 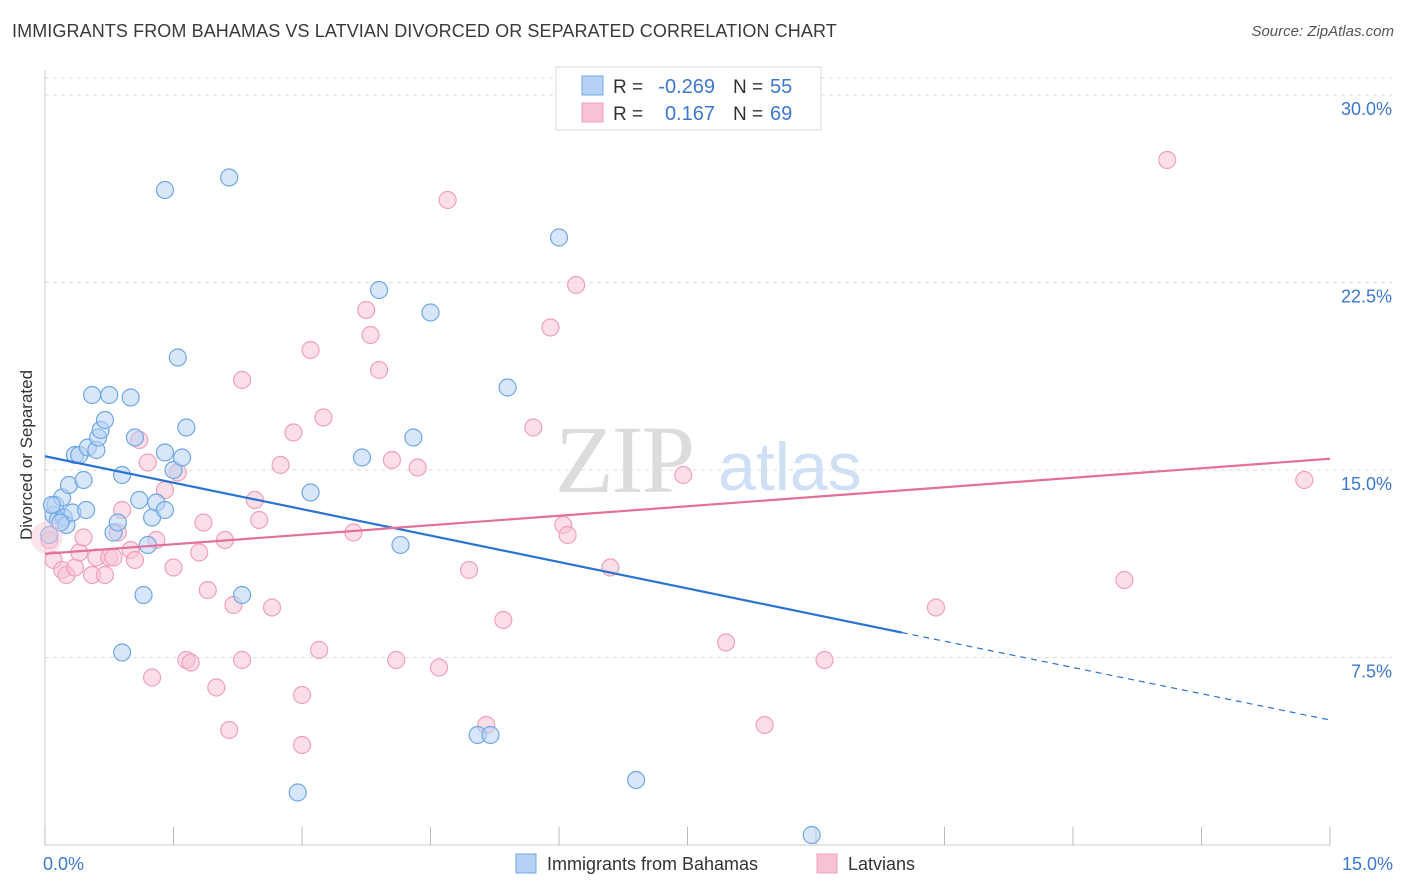 I want to click on watermark-zip: ZIP, so click(x=624, y=459).